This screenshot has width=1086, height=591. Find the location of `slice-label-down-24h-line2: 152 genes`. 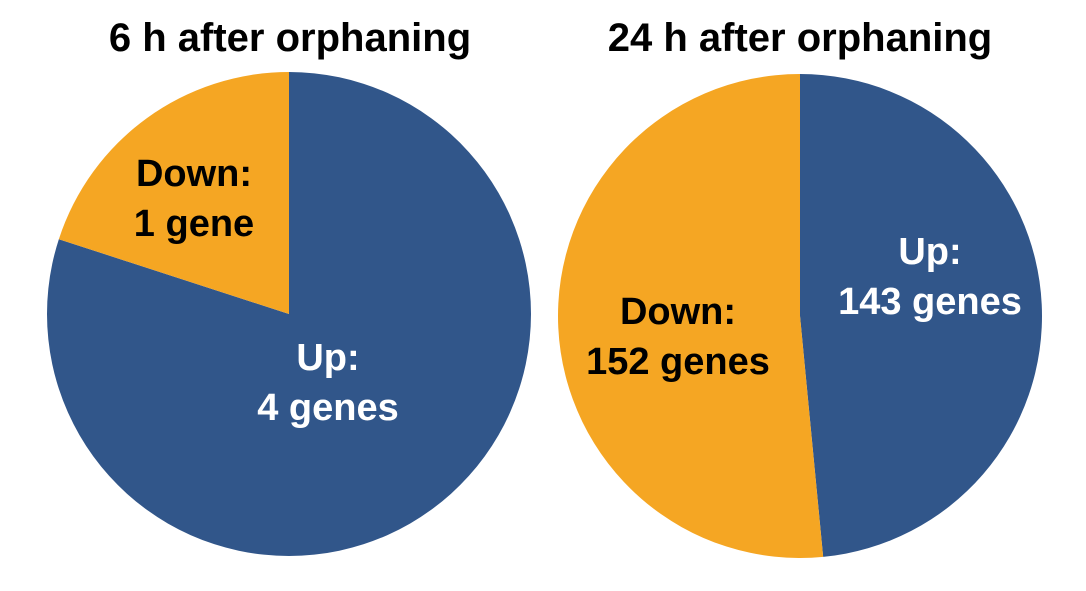

slice-label-down-24h-line2: 152 genes is located at coordinates (678, 362).